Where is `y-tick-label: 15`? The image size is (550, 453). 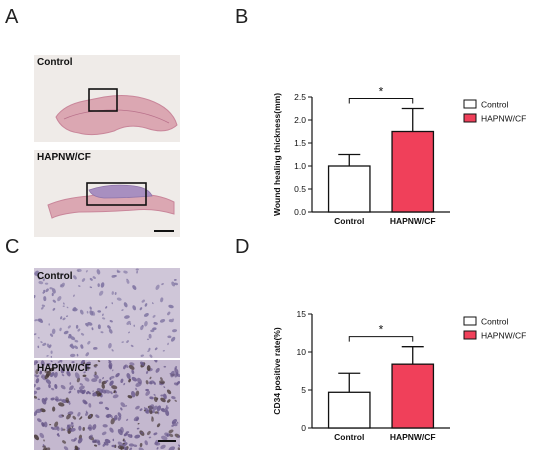 y-tick-label: 15 is located at coordinates (302, 314).